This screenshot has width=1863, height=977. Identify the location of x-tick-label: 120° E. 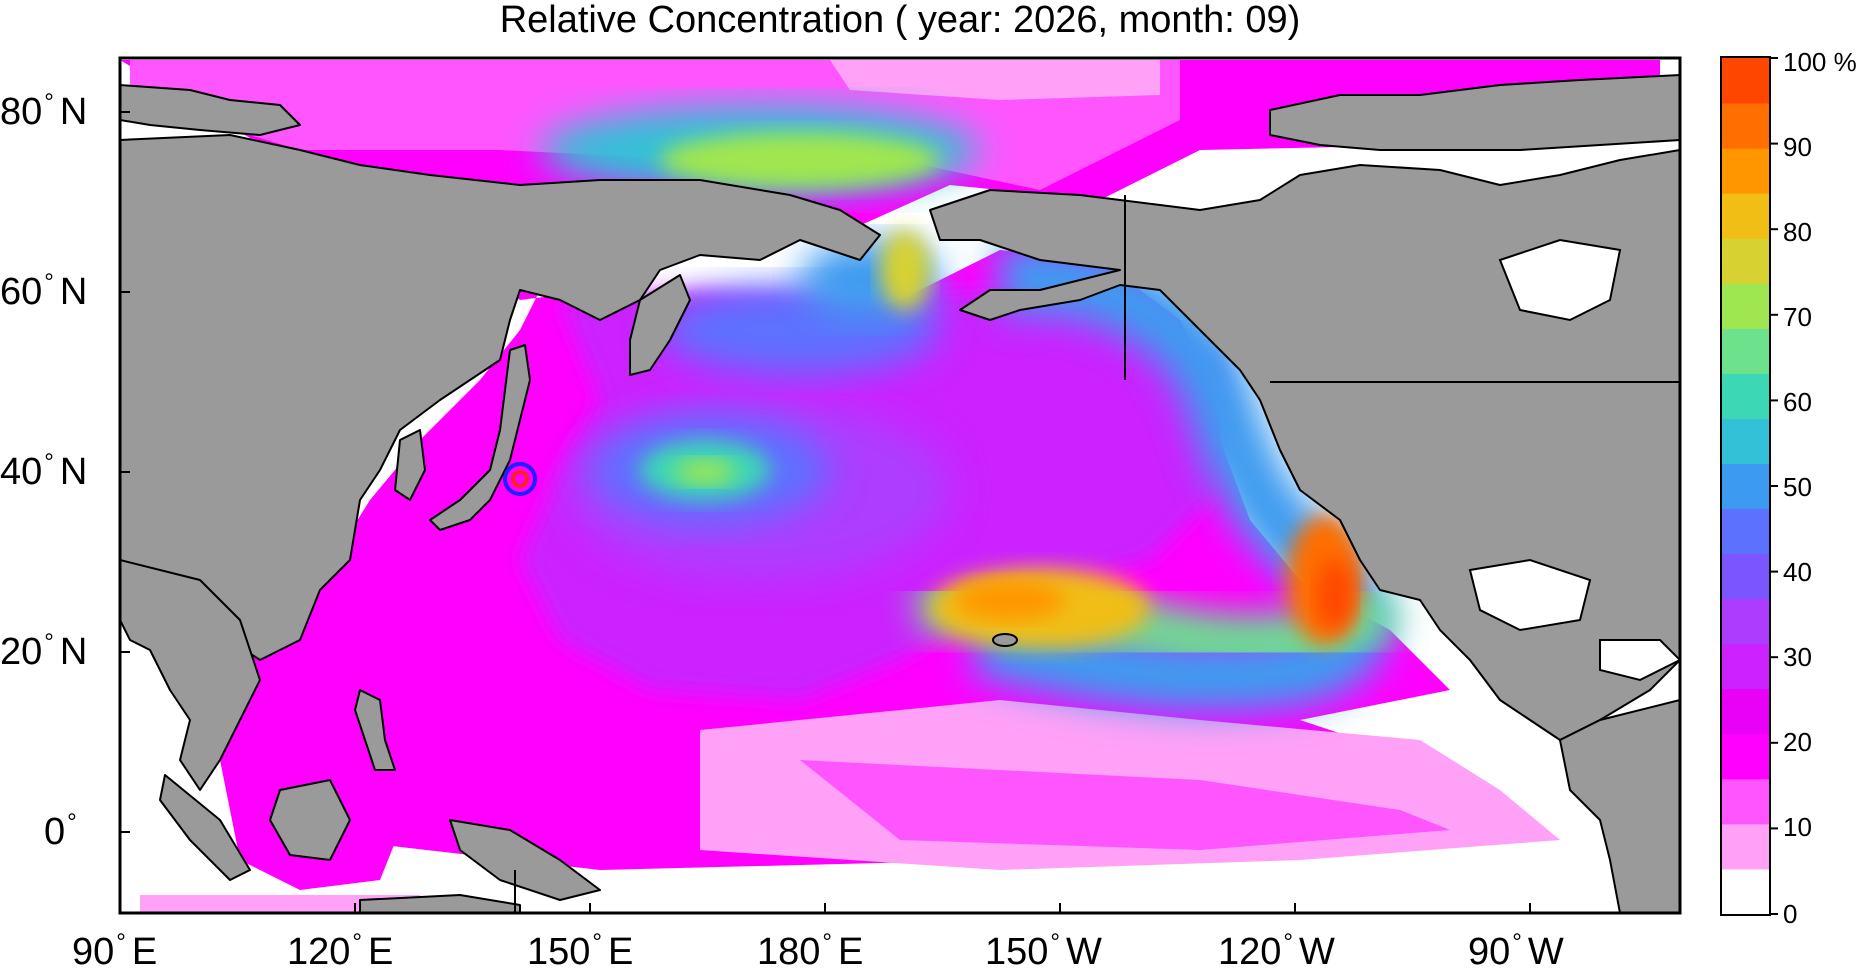
(340, 951).